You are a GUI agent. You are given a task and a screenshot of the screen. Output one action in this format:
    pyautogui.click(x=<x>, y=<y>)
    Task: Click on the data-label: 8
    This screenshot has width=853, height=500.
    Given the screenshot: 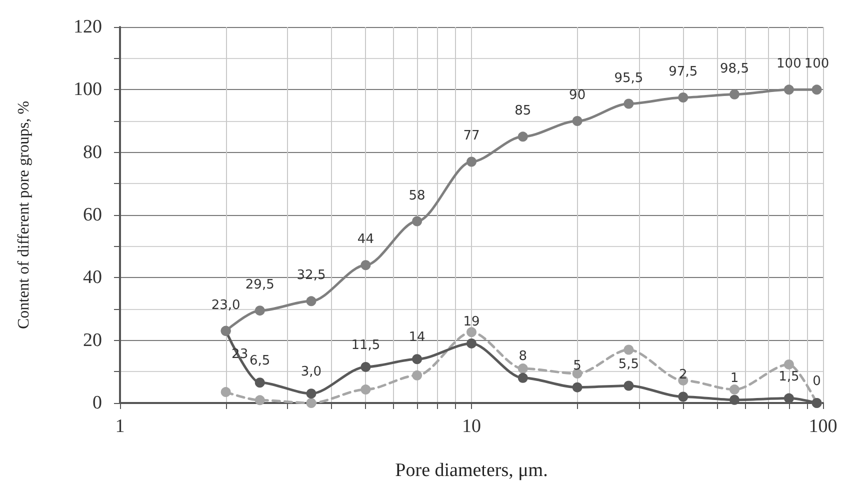 What is the action you would take?
    pyautogui.click(x=523, y=356)
    